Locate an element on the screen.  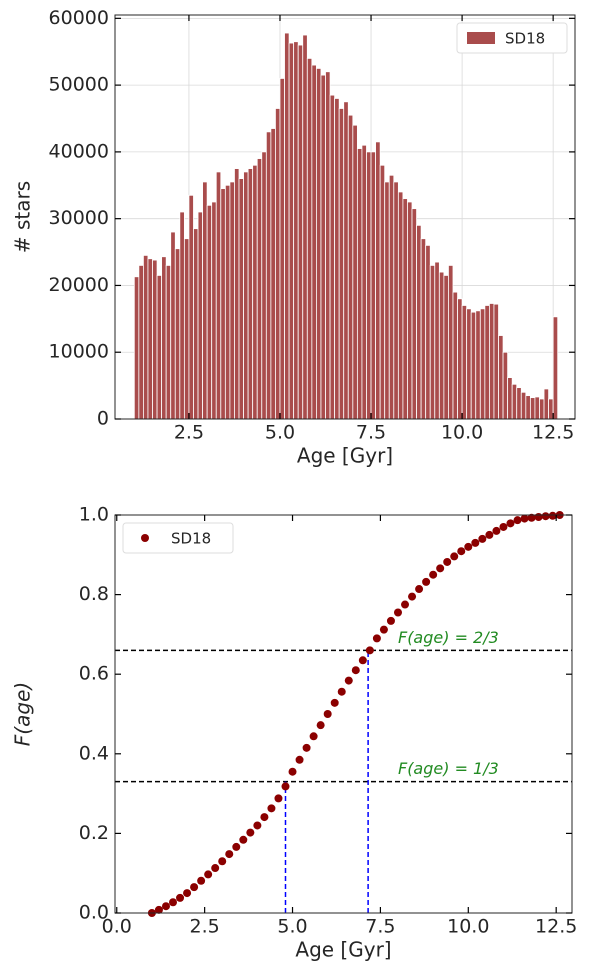
x-tick-label: 7.5 is located at coordinates (380, 927).